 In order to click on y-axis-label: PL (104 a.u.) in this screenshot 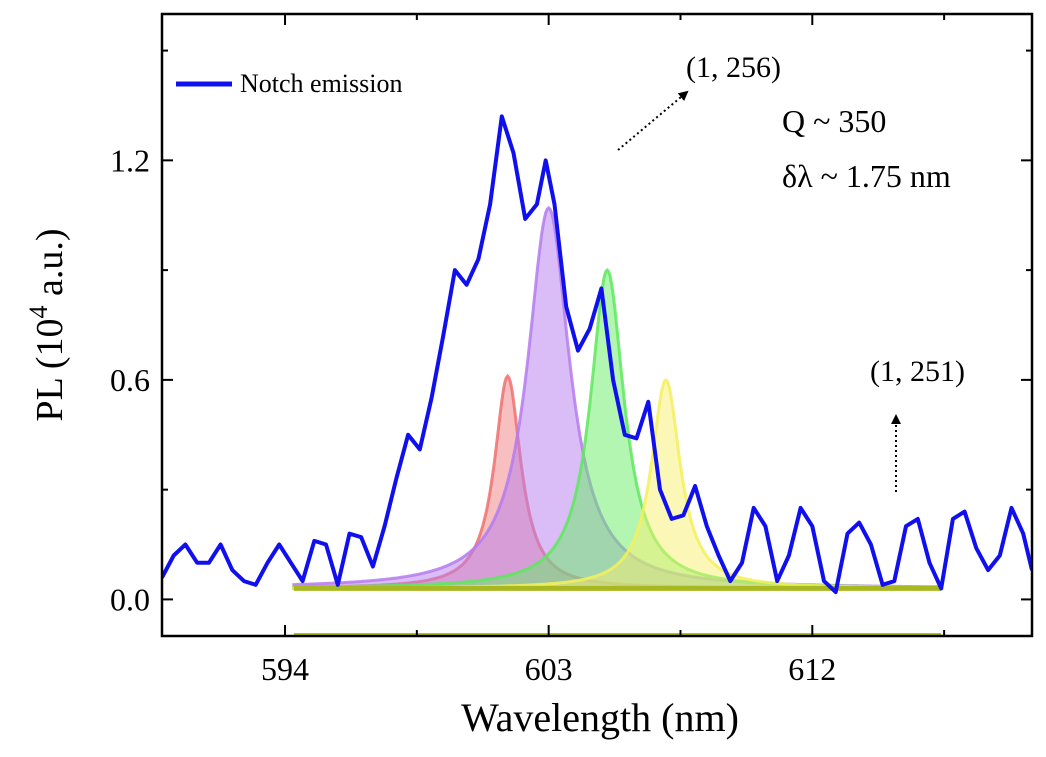, I will do `click(47, 324)`.